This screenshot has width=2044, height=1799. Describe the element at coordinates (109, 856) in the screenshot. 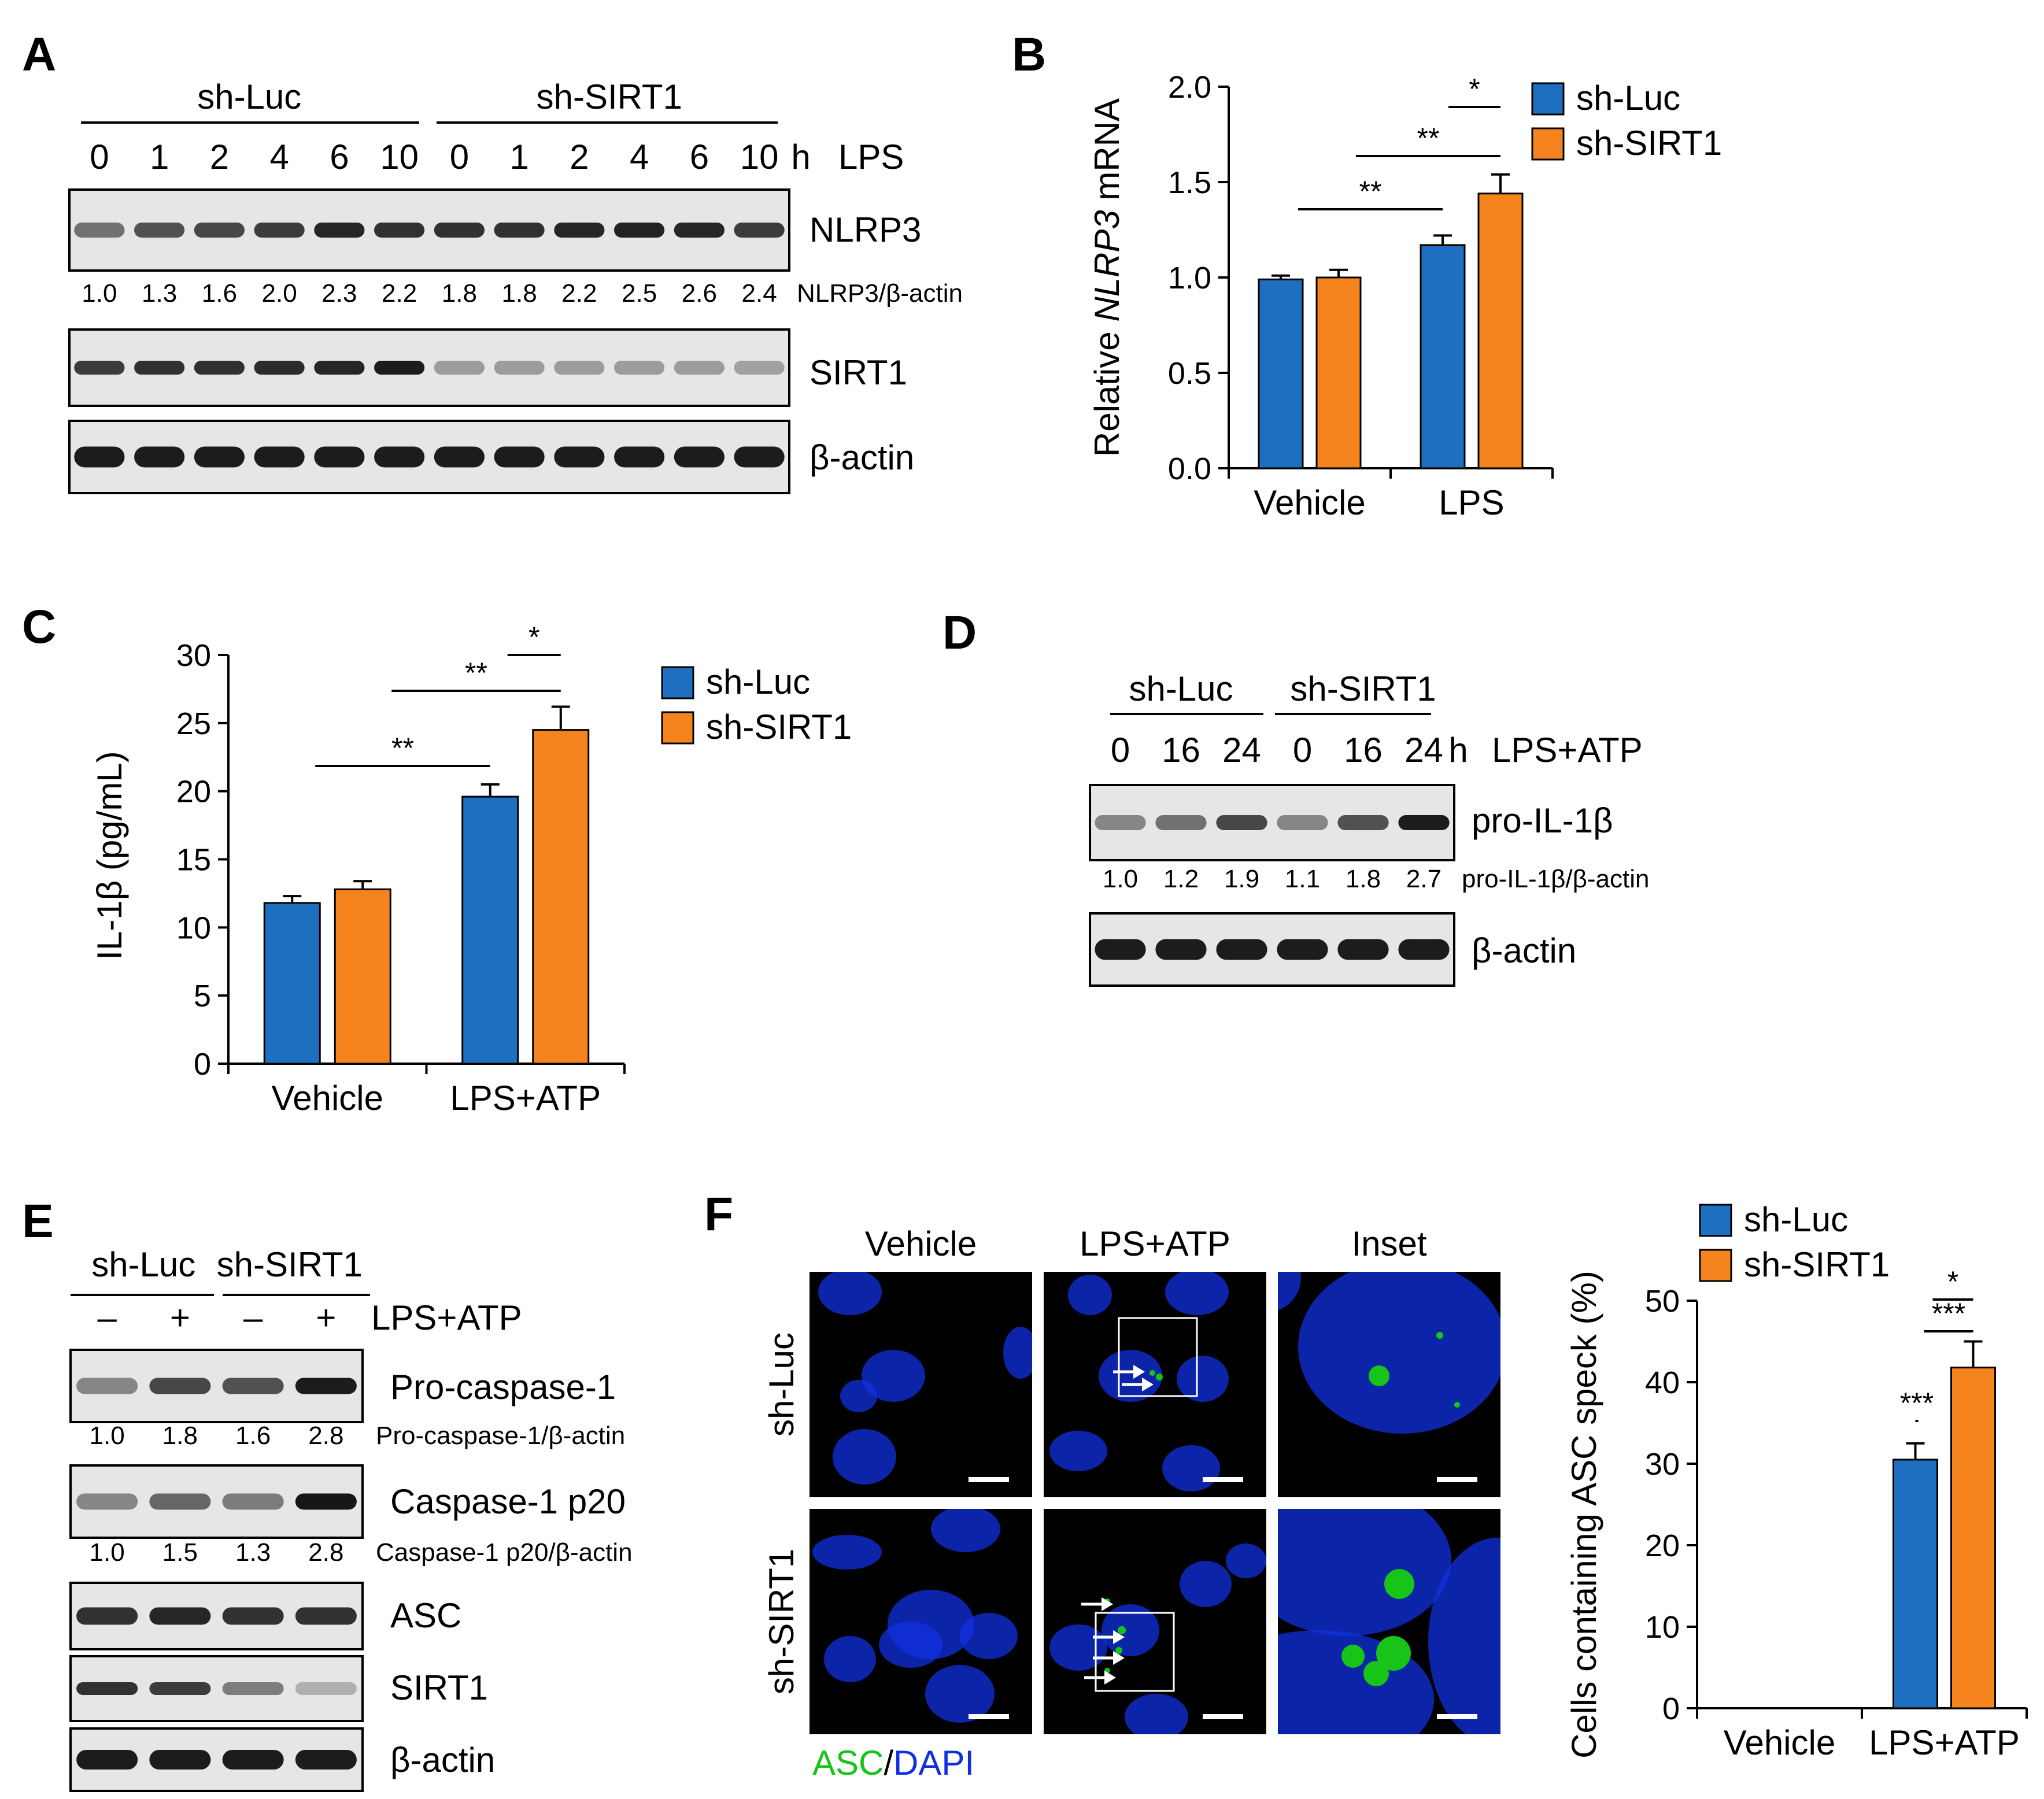

I see `y-axis-label: IL-1β (pg/mL)` at that location.